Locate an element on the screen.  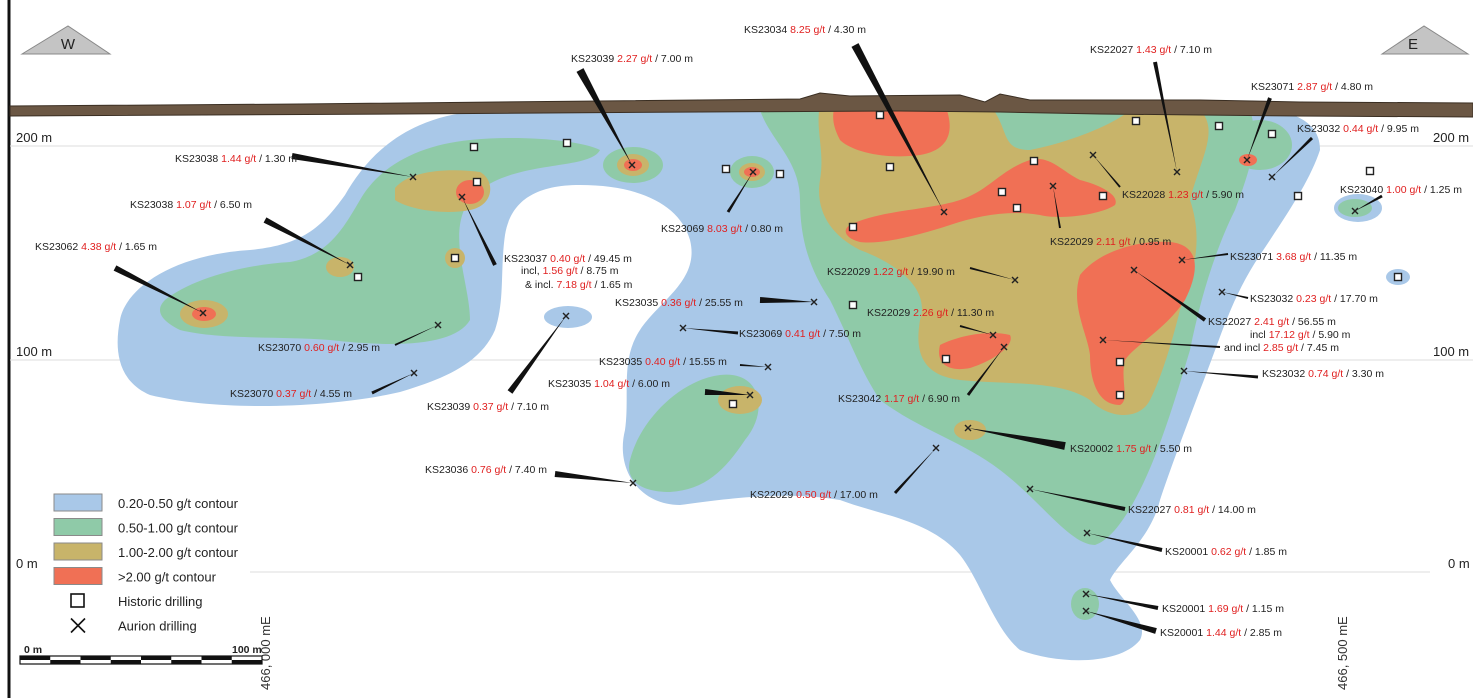
intercept-label: KS20001 0.62 g/t / 1.85 m is located at coordinates (1226, 552).